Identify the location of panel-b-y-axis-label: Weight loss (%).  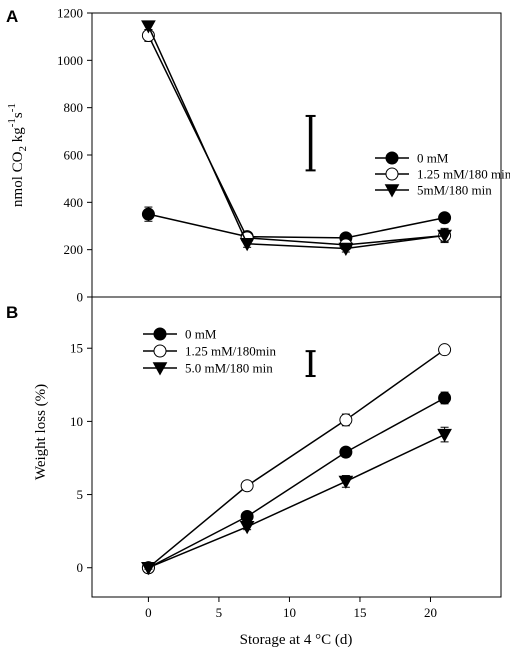
(41, 432).